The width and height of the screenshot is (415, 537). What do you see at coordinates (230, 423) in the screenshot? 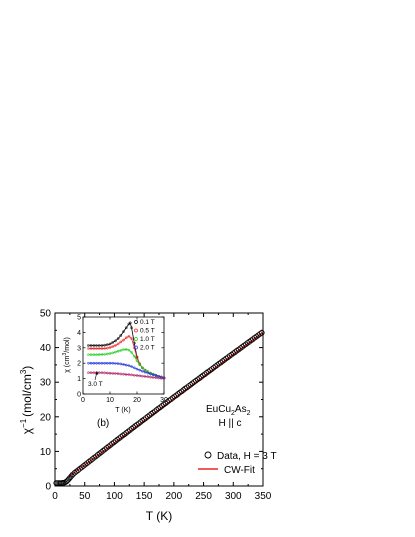
I see `field-direction-label: H || c` at bounding box center [230, 423].